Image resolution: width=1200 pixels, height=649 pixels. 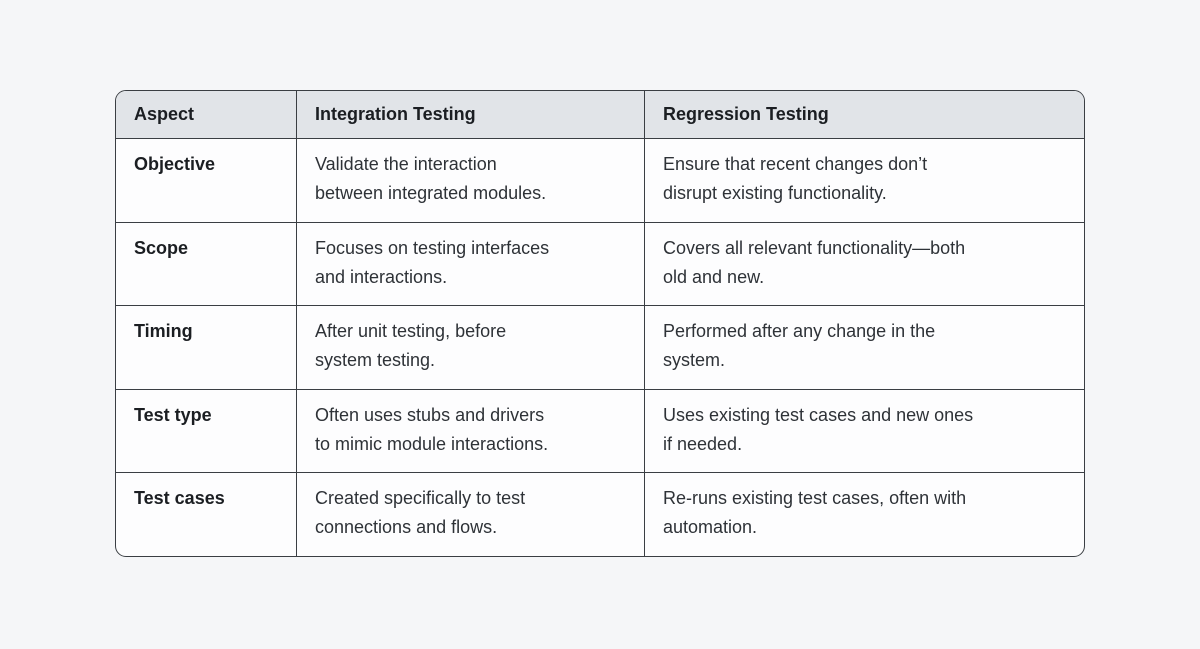 I want to click on row-label-test-cases: Test cases, so click(x=206, y=514).